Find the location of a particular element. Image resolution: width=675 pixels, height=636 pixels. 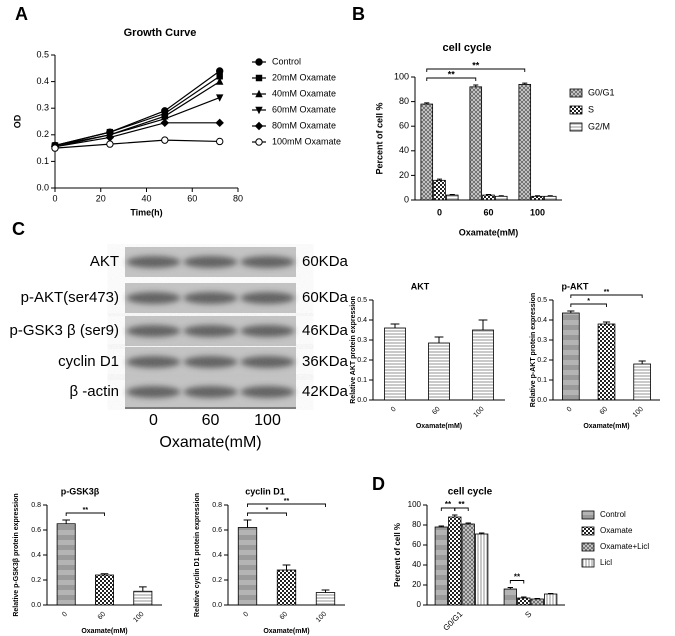

size-label: 36KDa is located at coordinates (325, 361).